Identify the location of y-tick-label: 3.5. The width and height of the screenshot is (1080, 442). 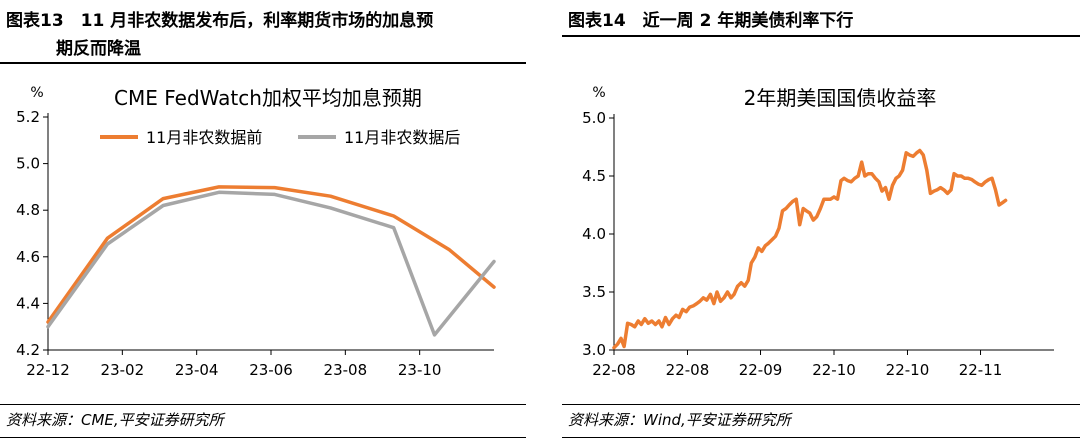
(594, 292).